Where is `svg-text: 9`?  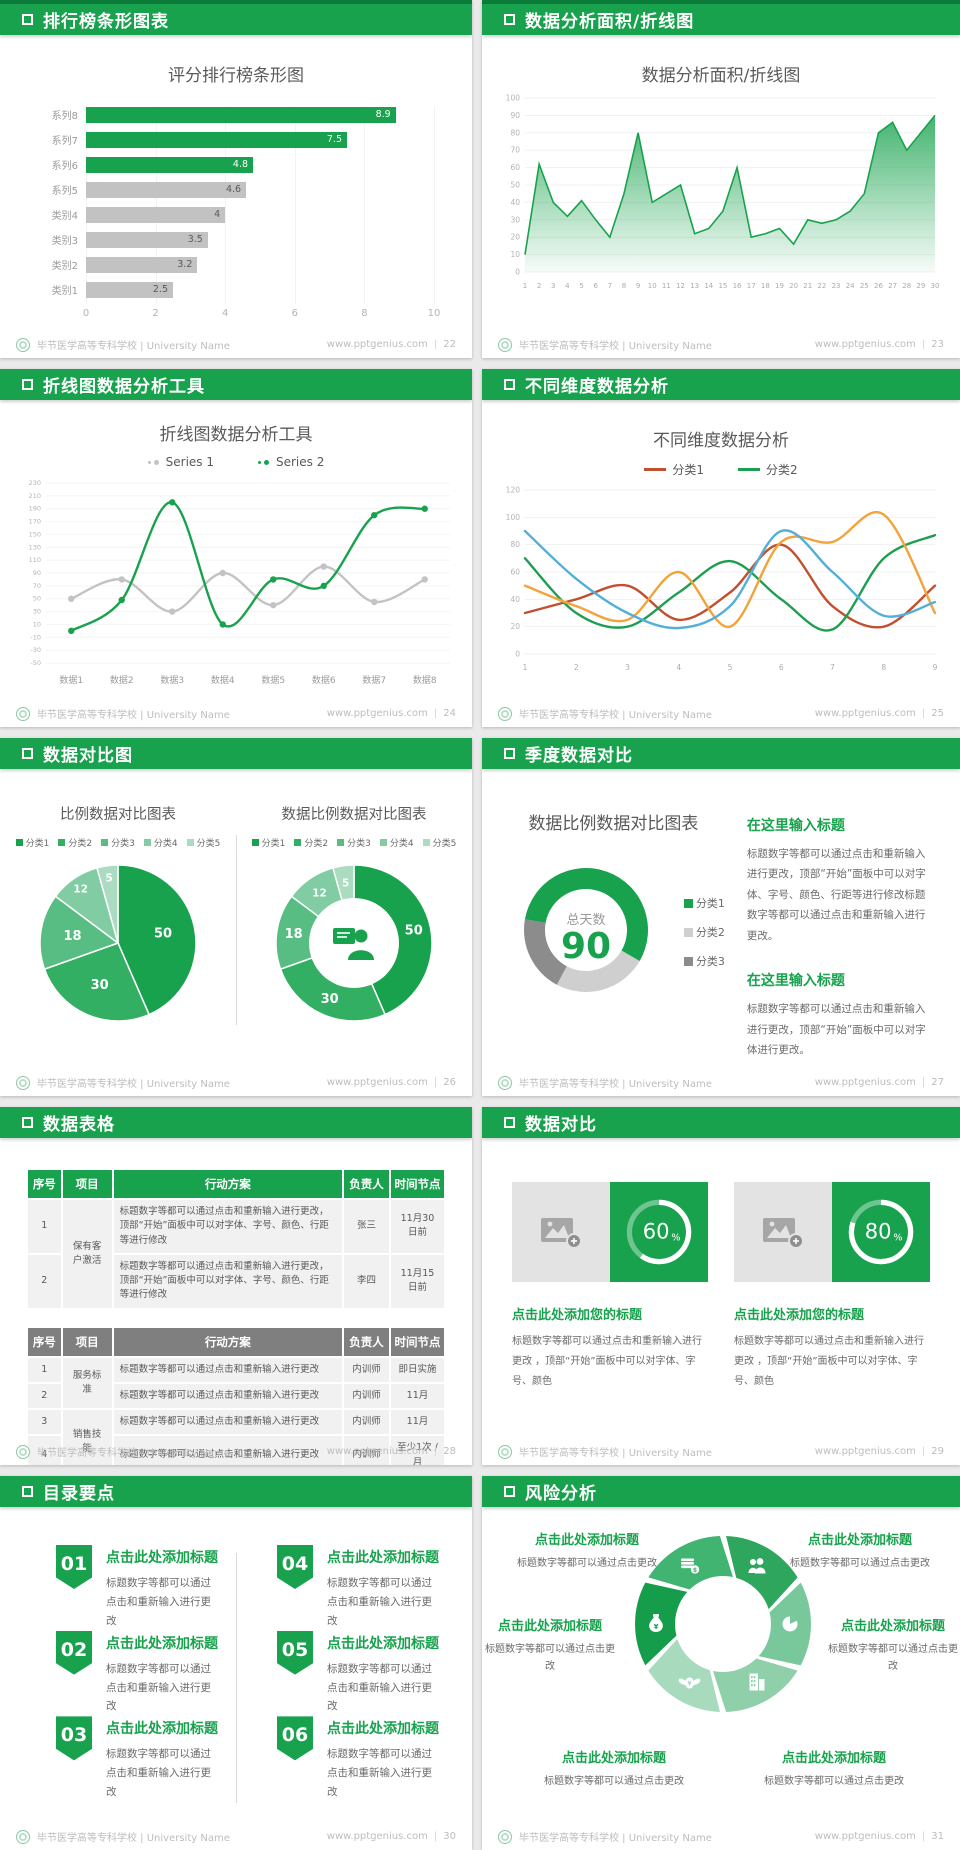
svg-text: 9 is located at coordinates (935, 667).